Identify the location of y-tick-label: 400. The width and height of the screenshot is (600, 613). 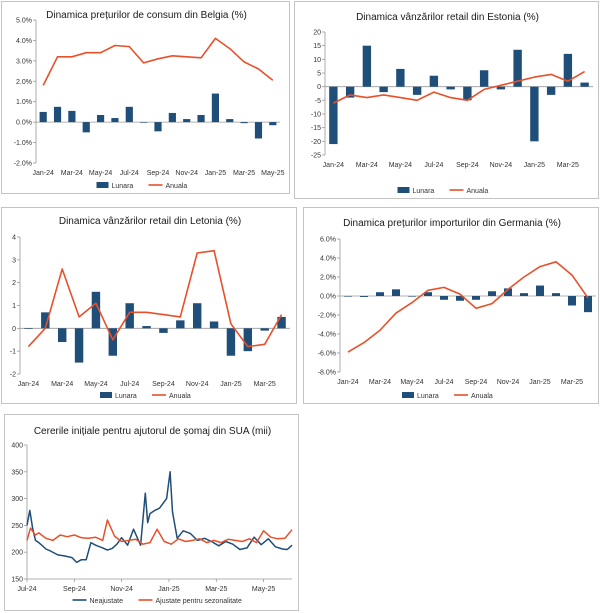
(17, 446).